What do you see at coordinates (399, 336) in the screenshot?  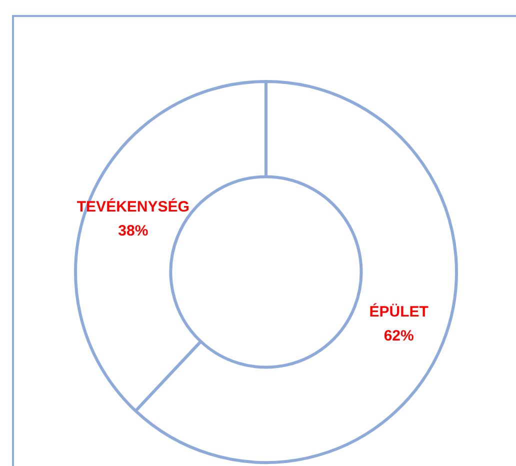 I see `data-label: 62%` at bounding box center [399, 336].